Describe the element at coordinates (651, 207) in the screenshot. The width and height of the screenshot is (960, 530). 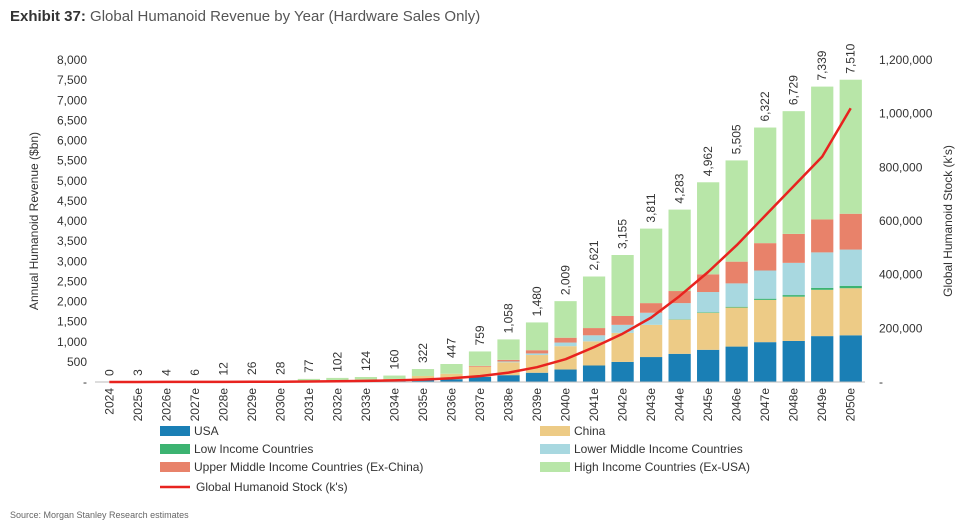
I see `bar-total-label: 3,811` at that location.